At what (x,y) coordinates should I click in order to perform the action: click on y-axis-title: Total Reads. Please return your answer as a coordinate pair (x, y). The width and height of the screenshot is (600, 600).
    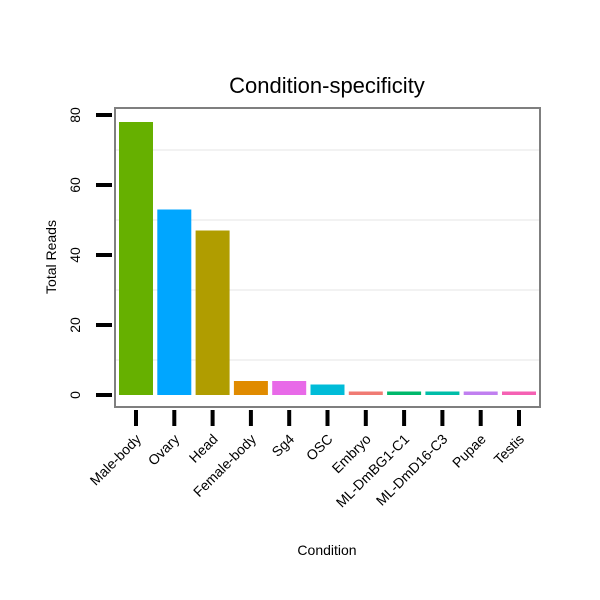
    Looking at the image, I should click on (51, 257).